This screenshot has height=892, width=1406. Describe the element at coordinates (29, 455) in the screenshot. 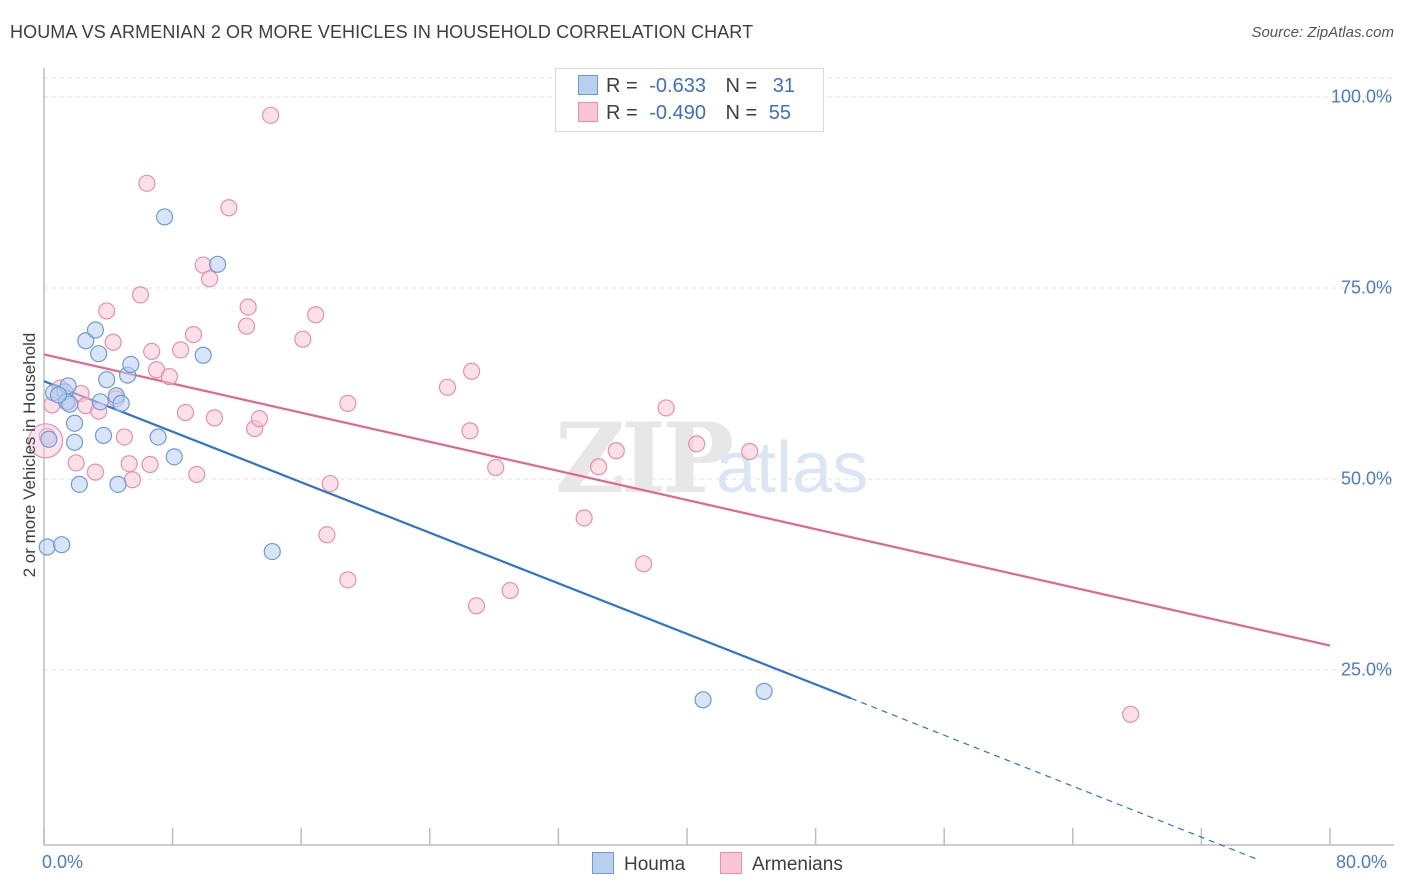

I see `y-axis-label: 2 or more Vehicles in Household` at that location.